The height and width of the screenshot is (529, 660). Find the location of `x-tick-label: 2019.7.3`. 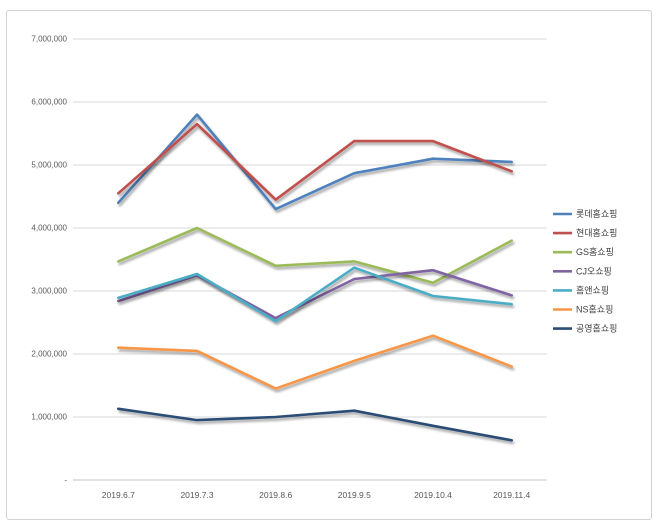

x-tick-label: 2019.7.3 is located at coordinates (196, 495).